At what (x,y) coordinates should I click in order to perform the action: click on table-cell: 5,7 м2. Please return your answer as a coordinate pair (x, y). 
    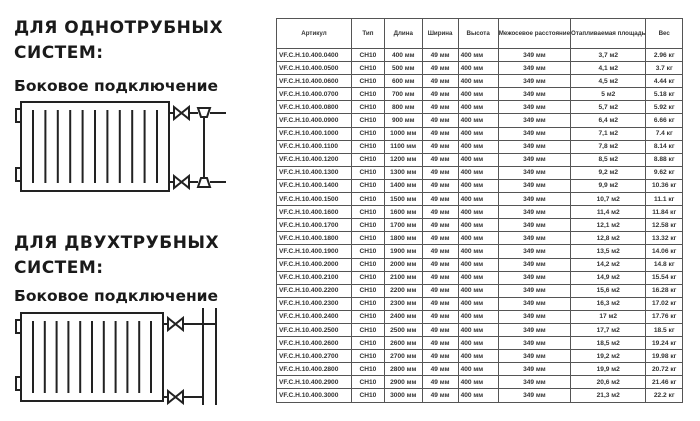
    Looking at the image, I should click on (608, 107).